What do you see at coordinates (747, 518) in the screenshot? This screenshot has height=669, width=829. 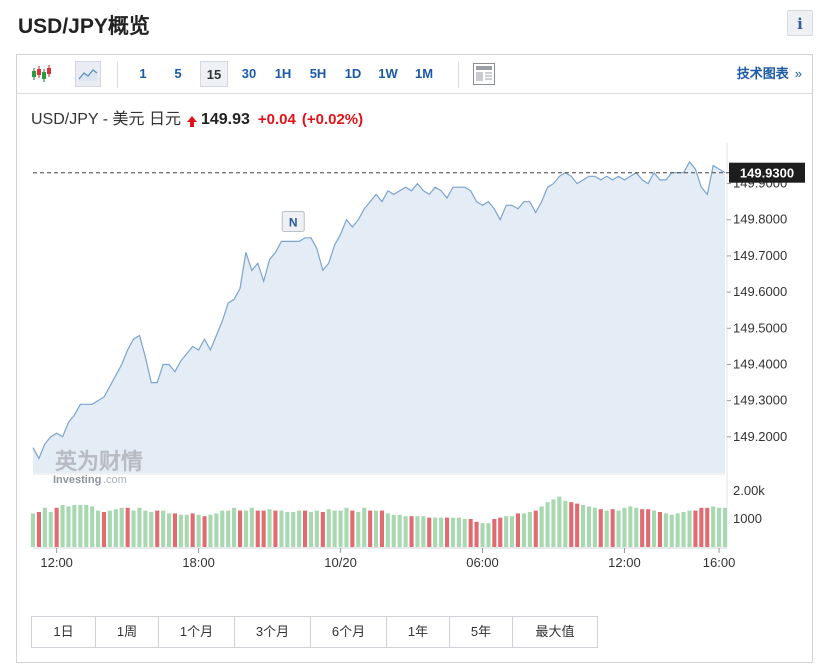 I see `volume-tick-label: 1000` at bounding box center [747, 518].